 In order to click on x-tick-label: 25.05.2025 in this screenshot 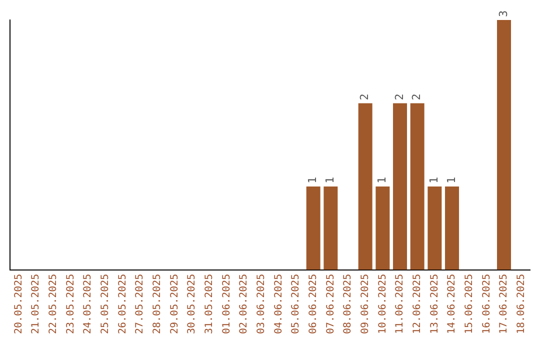, I will do `click(105, 304)`.